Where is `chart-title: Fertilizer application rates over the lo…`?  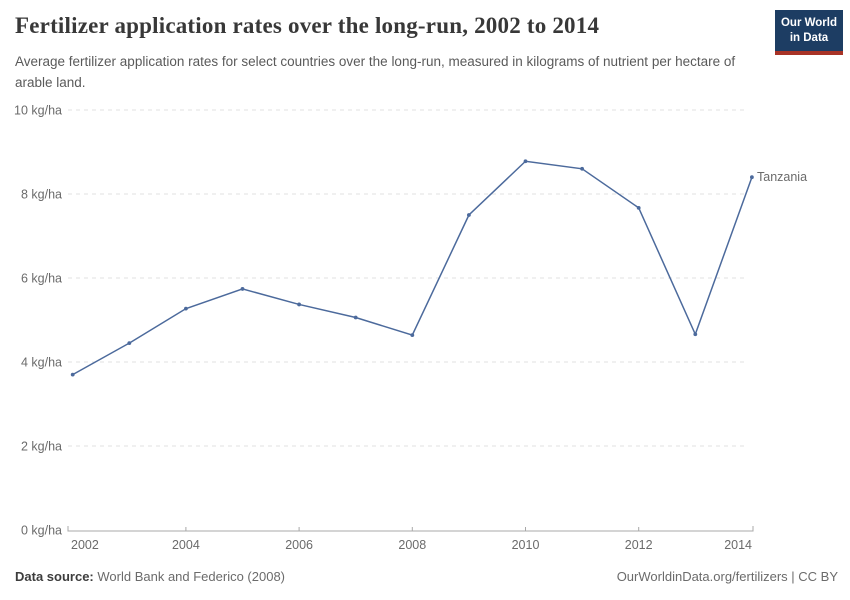
chart-title: Fertilizer application rates over the lo… is located at coordinates (307, 25).